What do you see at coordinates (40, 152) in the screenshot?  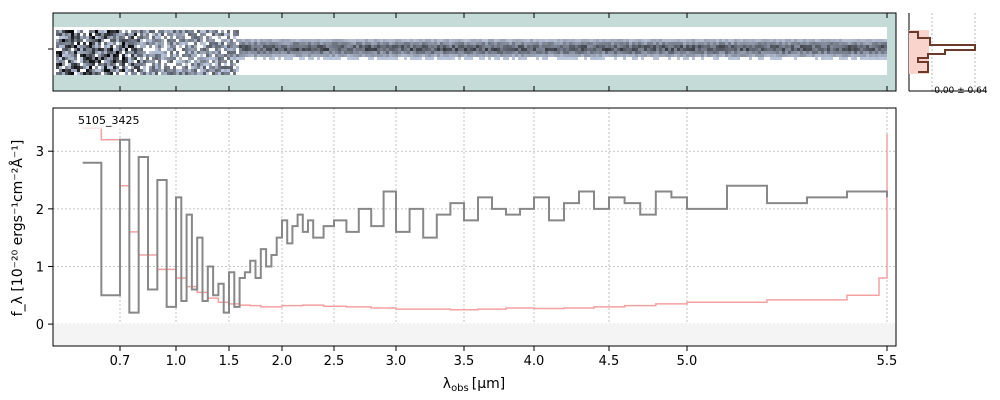 I see `y-tick-label-3: 3` at bounding box center [40, 152].